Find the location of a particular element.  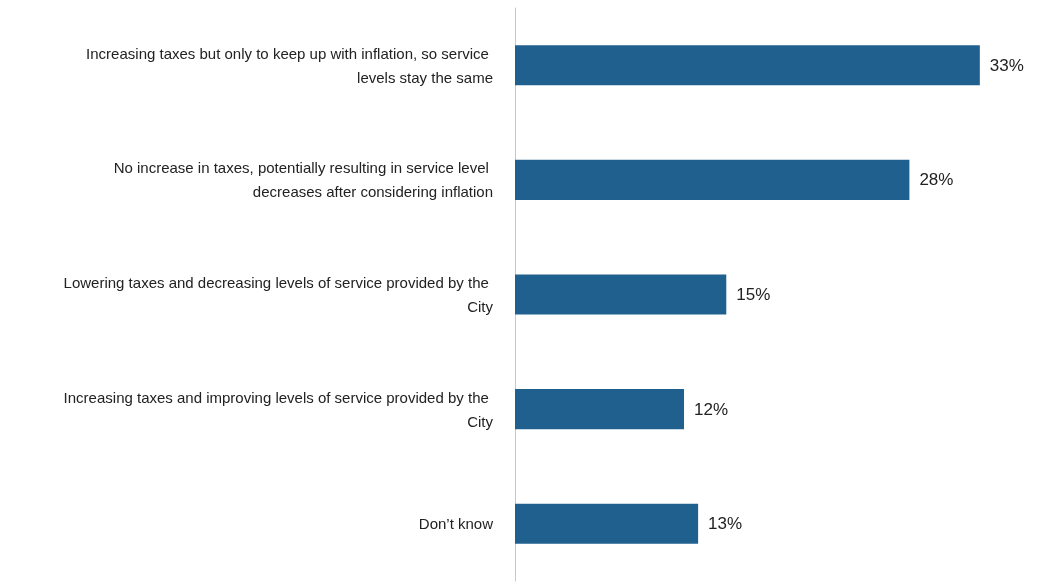

data-label: 15% is located at coordinates (753, 294).